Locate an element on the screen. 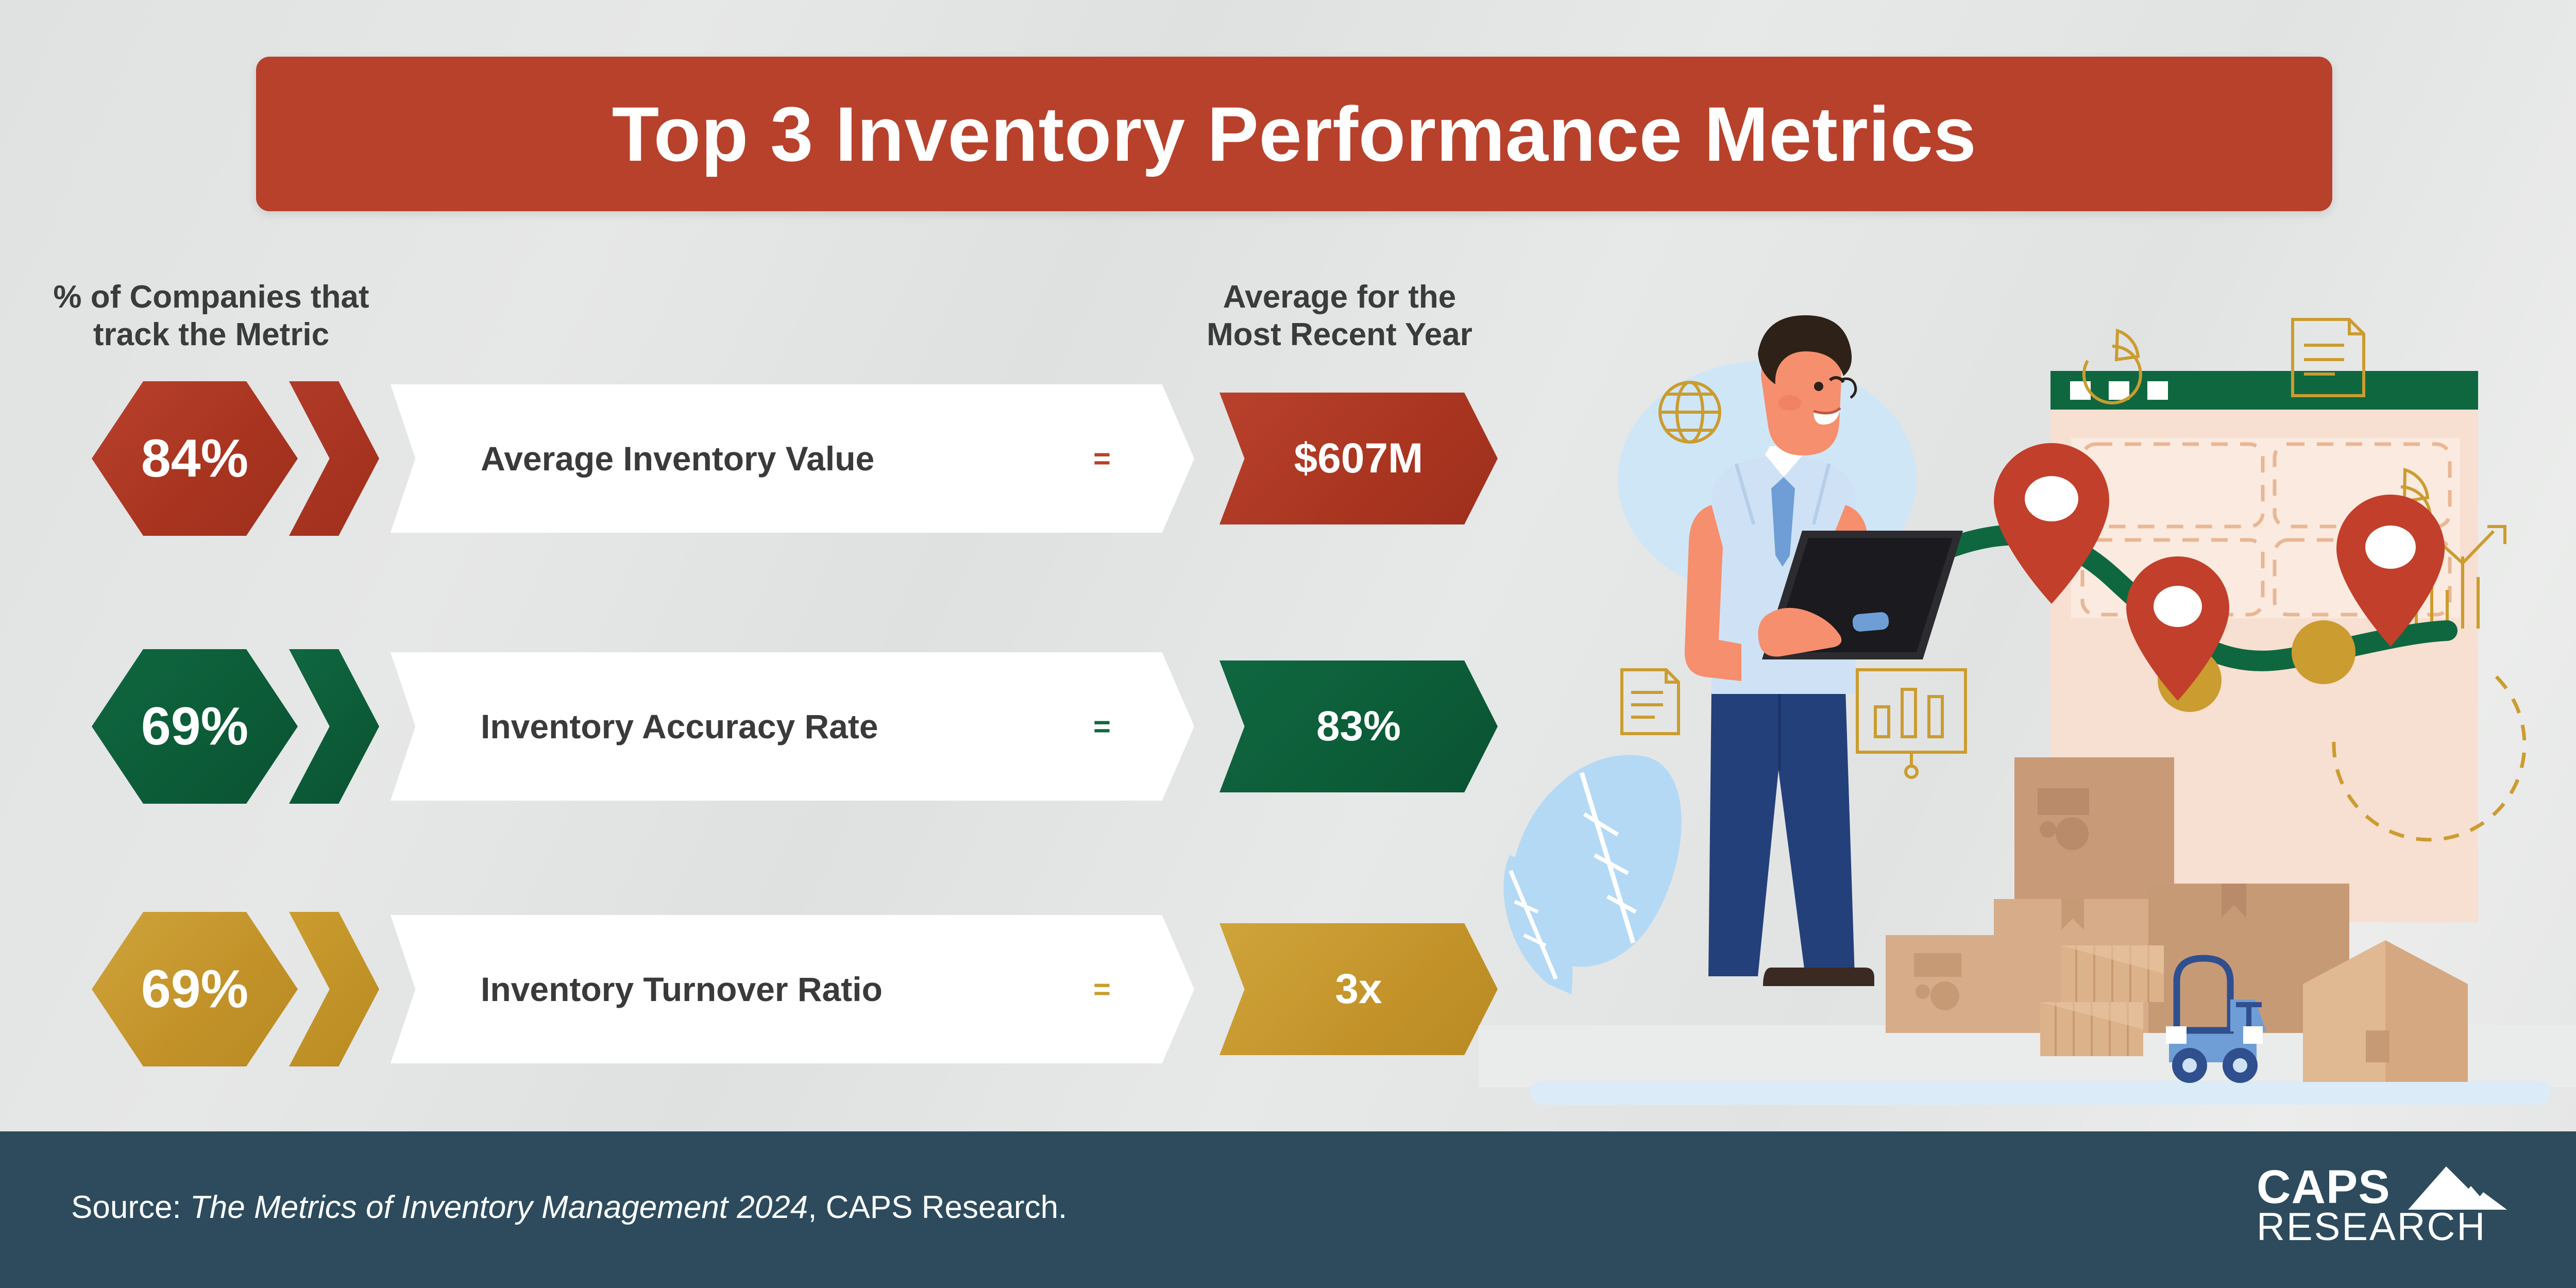 This screenshot has width=2576, height=1288. wooden-crates is located at coordinates (2102, 1000).